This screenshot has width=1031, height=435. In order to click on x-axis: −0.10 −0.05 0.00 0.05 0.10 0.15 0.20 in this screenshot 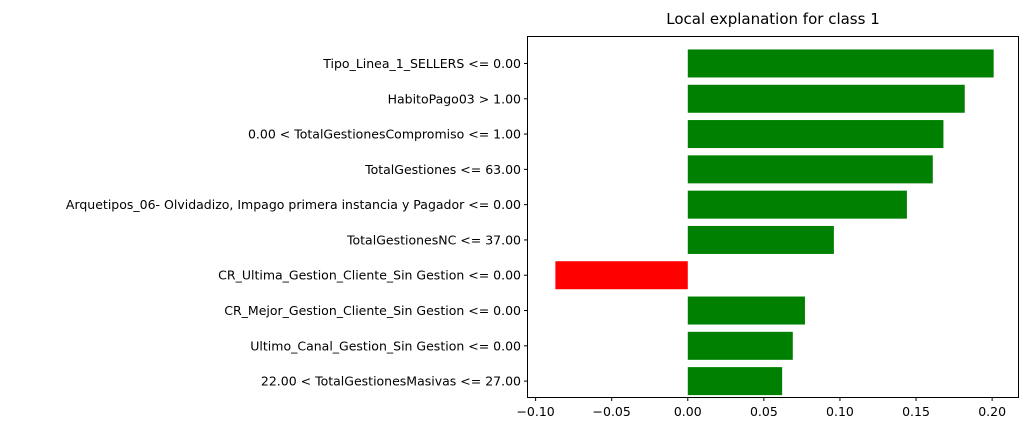, I will do `click(761, 408)`.